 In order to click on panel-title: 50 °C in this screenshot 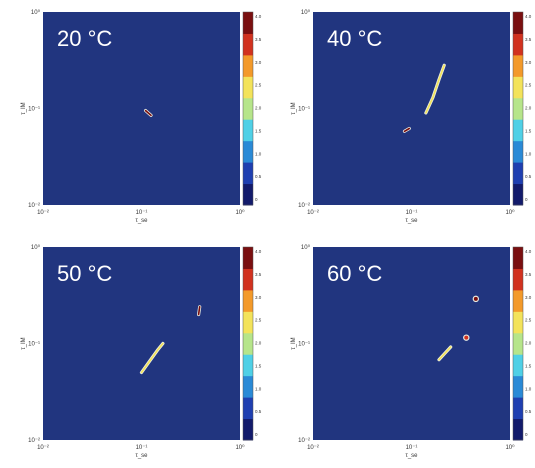, I will do `click(84, 273)`.